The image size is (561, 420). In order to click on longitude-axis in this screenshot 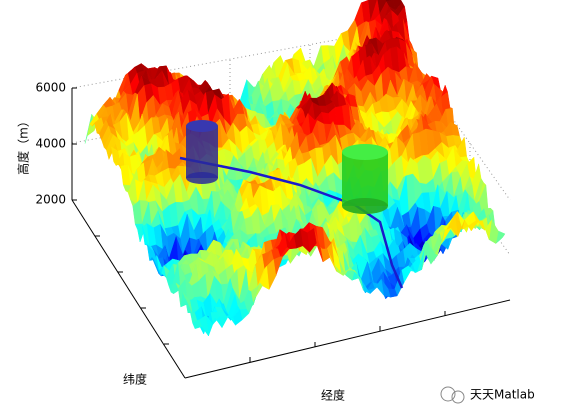, I will do `click(347, 339)`.